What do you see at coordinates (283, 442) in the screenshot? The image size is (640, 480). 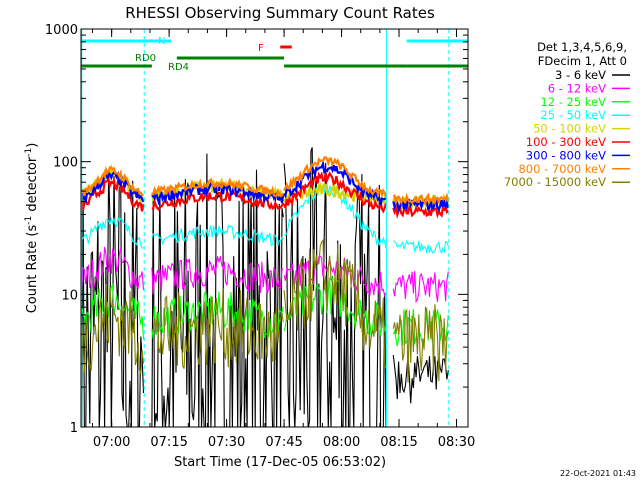 I see `x-tick-label: 07:45` at bounding box center [283, 442].